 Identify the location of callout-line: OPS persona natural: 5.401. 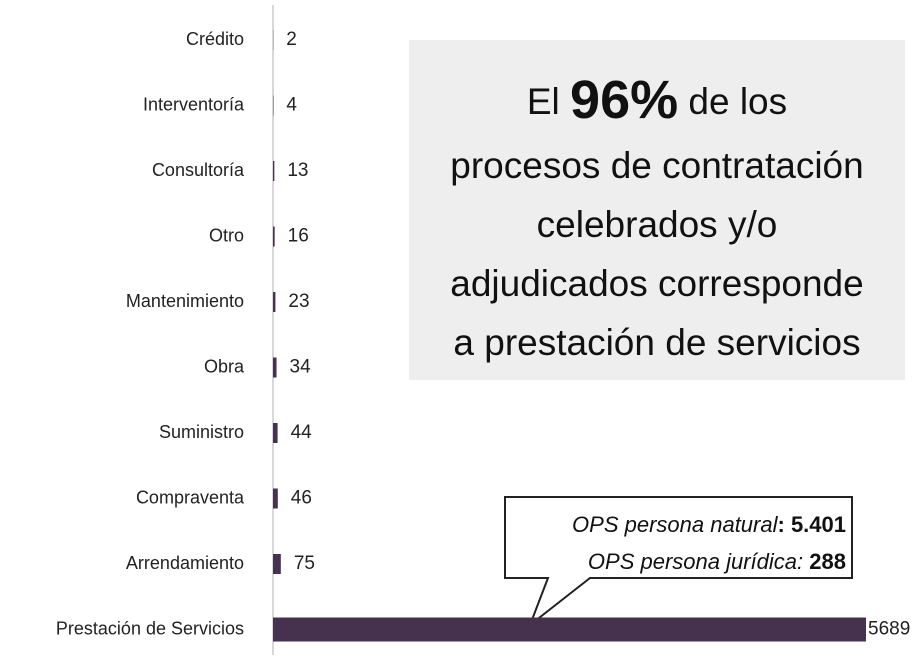
(709, 524).